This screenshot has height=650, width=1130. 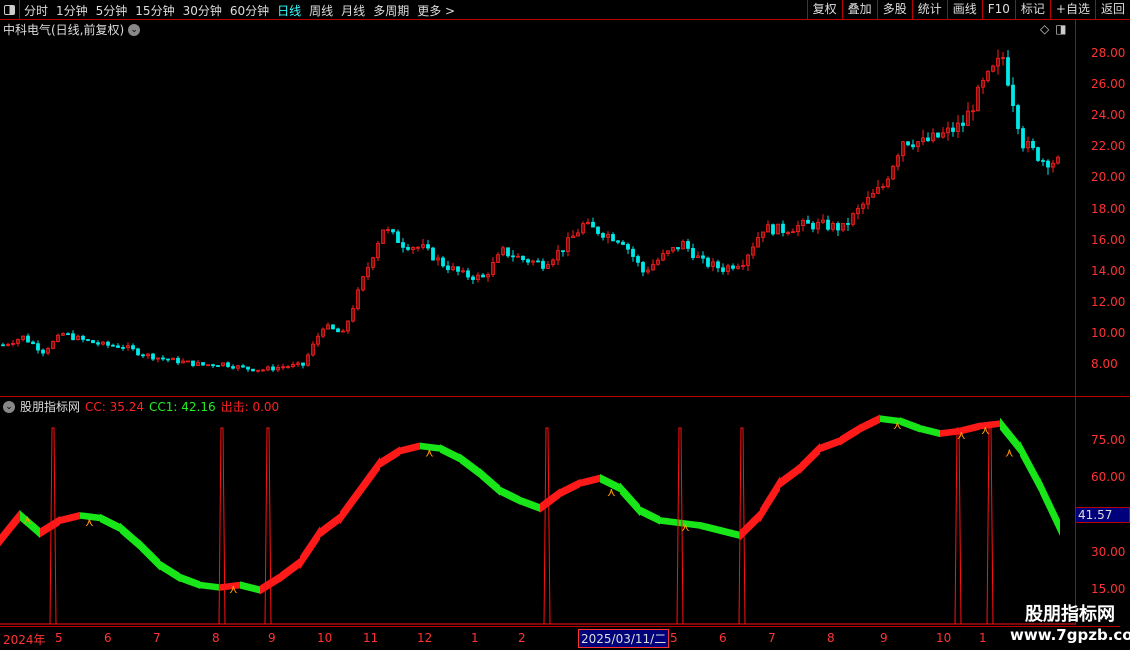 What do you see at coordinates (36, 10) in the screenshot?
I see `period-tab: 分时` at bounding box center [36, 10].